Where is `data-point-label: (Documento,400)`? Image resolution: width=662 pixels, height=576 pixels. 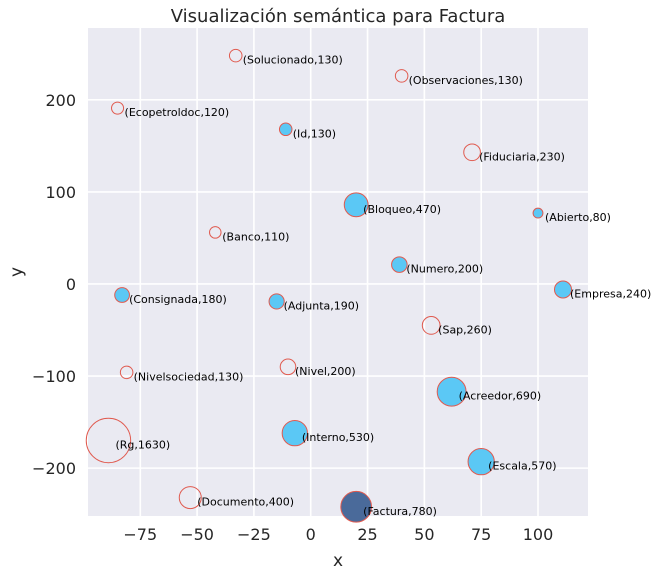
data-point-label: (Documento,400) is located at coordinates (245, 502).